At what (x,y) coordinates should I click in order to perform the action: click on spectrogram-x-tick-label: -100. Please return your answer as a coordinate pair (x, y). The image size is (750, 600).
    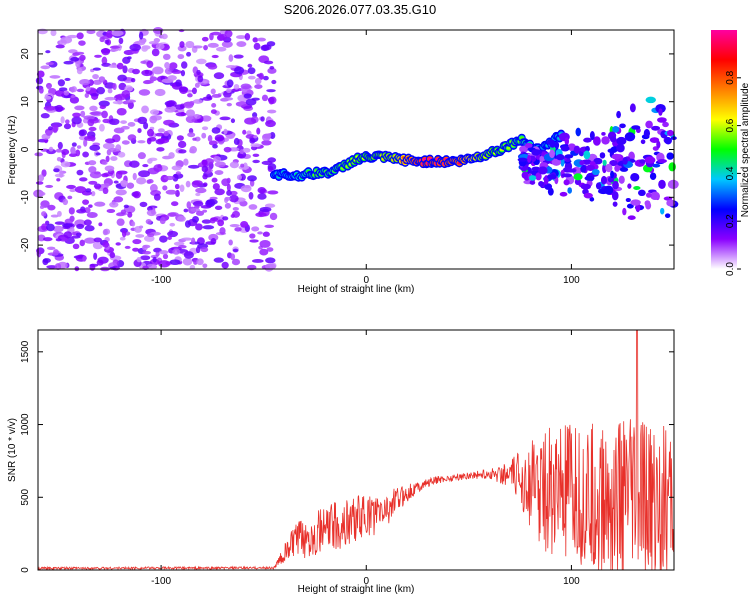
    Looking at the image, I should click on (161, 280).